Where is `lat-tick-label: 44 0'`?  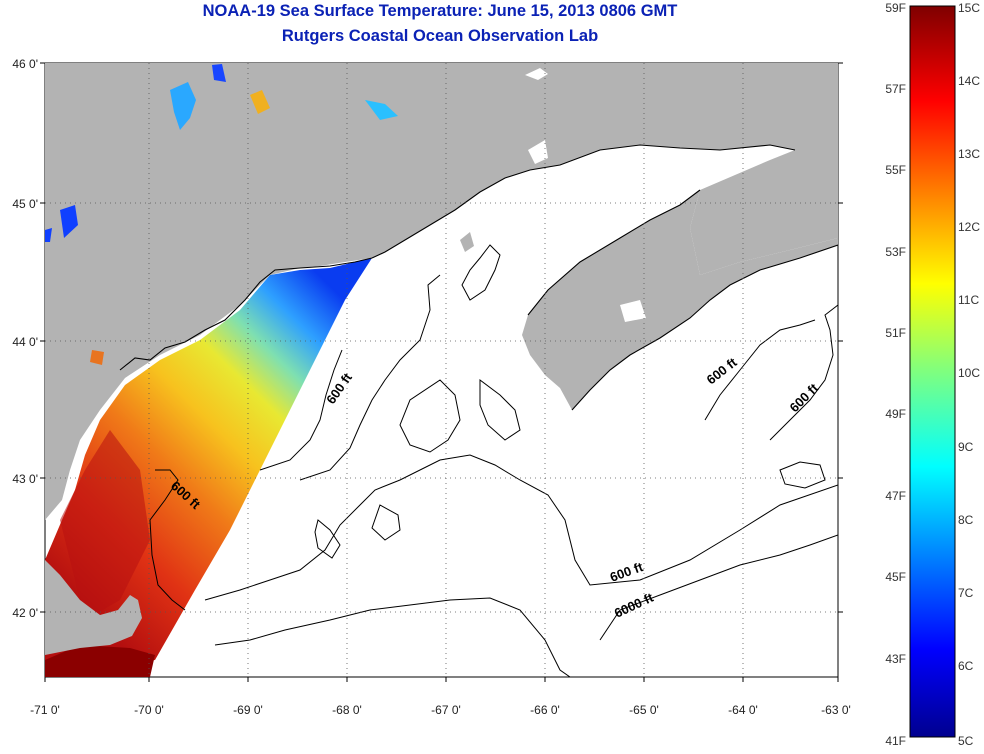 lat-tick-label: 44 0' is located at coordinates (25, 342).